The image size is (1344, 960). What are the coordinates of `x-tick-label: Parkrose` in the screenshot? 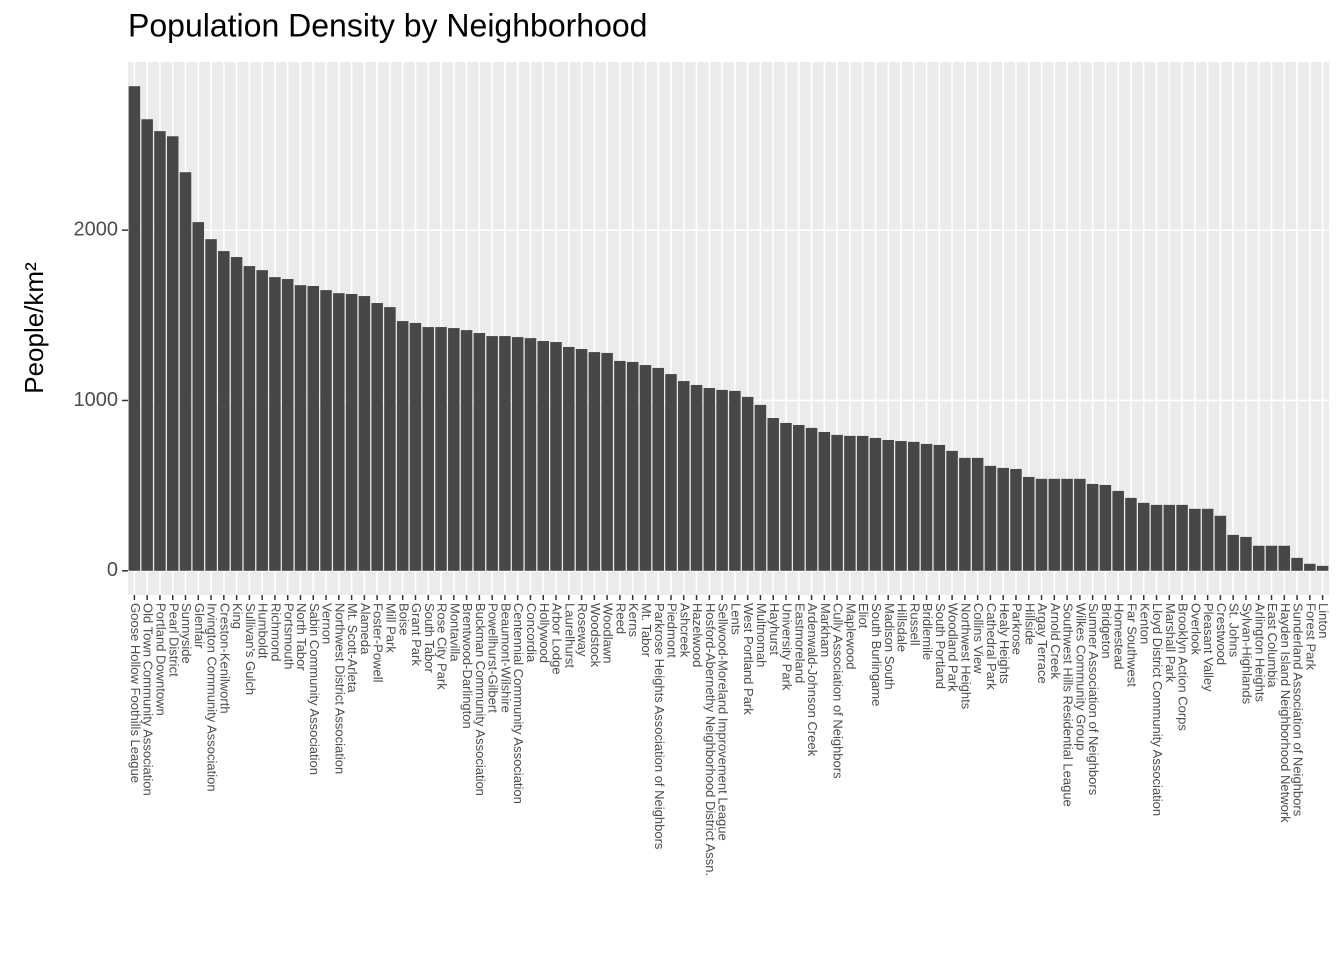 It's located at (1017, 629).